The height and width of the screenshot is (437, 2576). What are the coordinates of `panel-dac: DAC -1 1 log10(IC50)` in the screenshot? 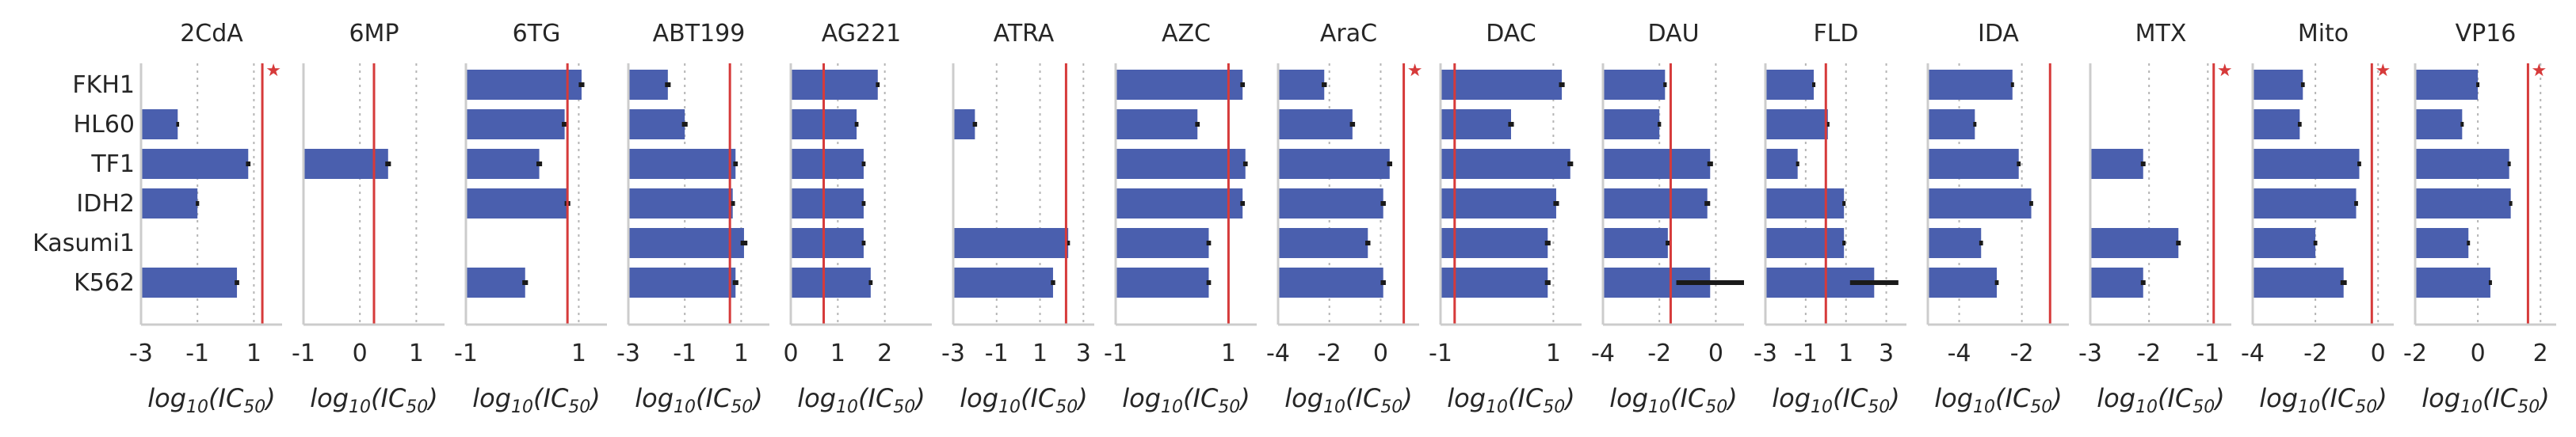 It's located at (1505, 218).